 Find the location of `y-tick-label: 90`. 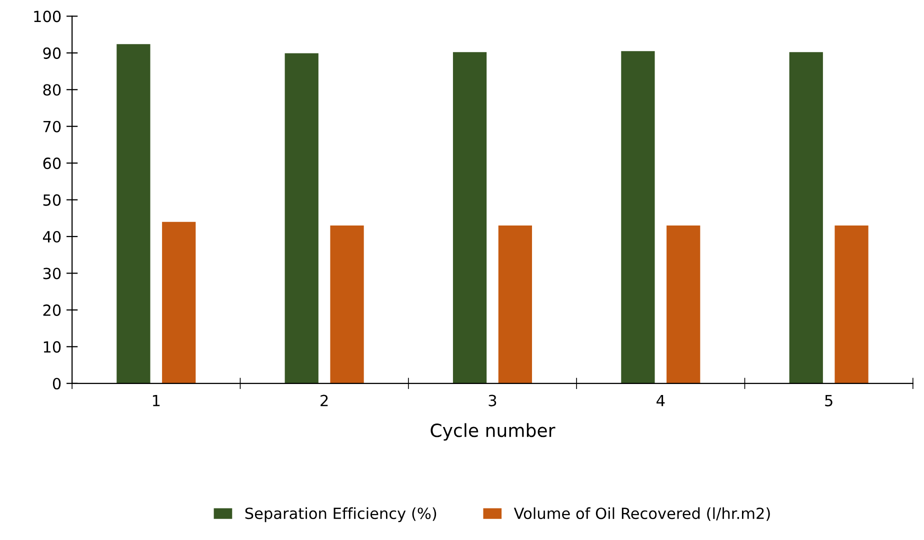

y-tick-label: 90 is located at coordinates (52, 53).